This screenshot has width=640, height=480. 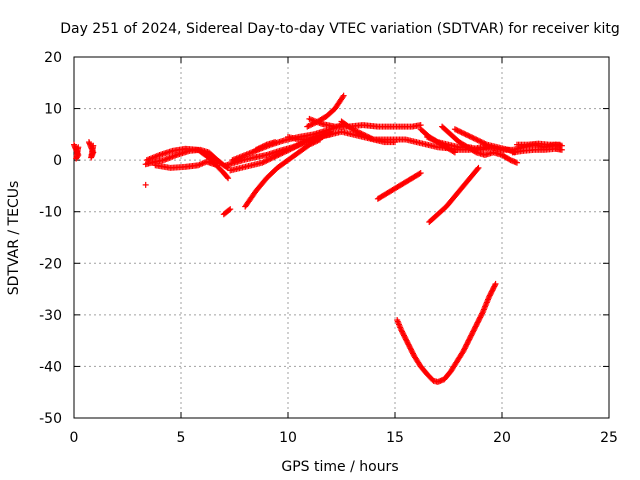 I want to click on x-tick-label: 20, so click(x=502, y=438).